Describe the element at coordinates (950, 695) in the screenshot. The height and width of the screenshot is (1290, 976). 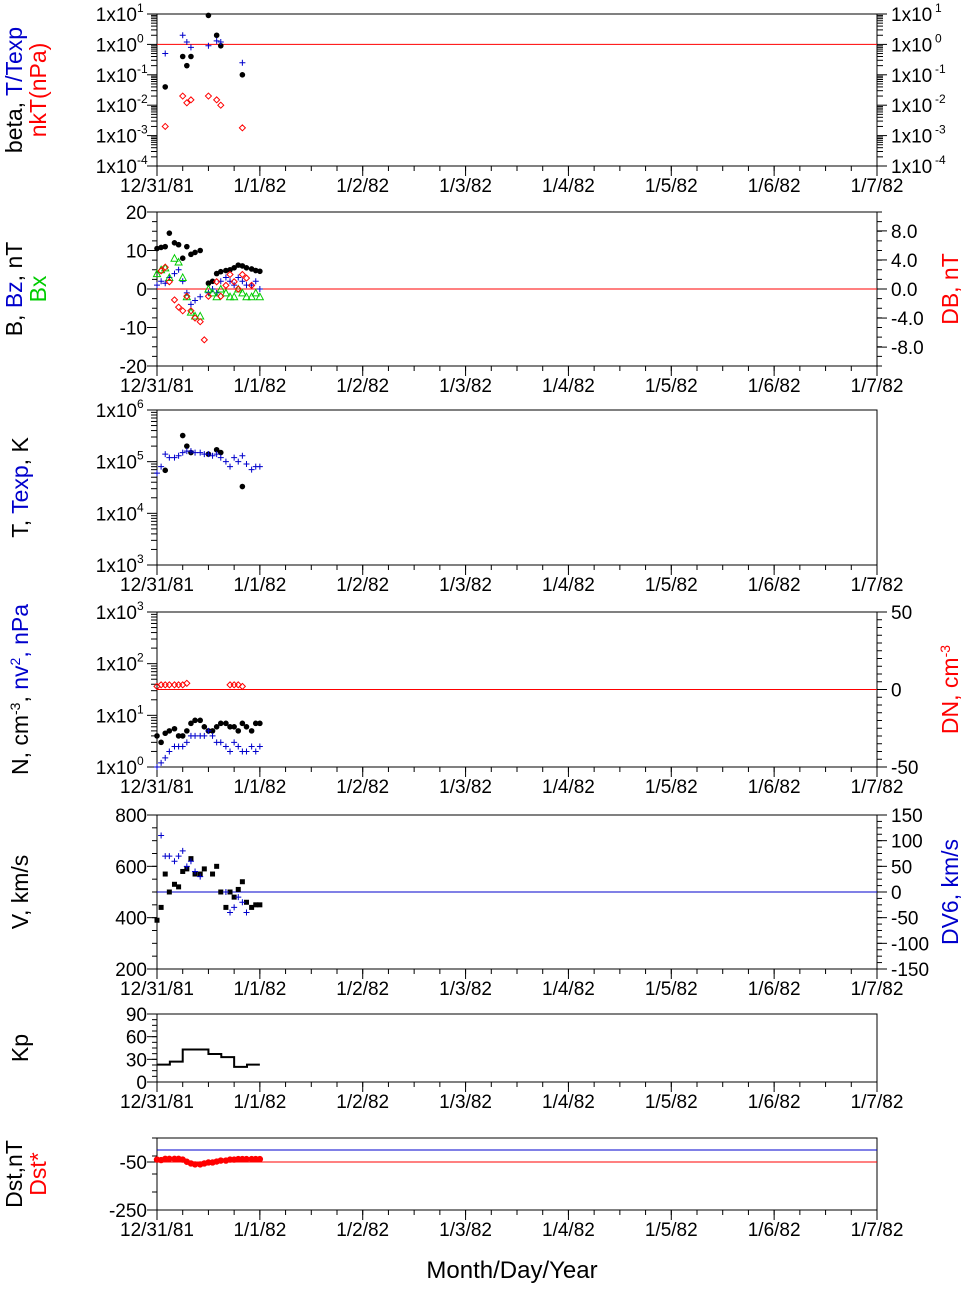
I see `y-label-right-text: DN, cm` at that location.